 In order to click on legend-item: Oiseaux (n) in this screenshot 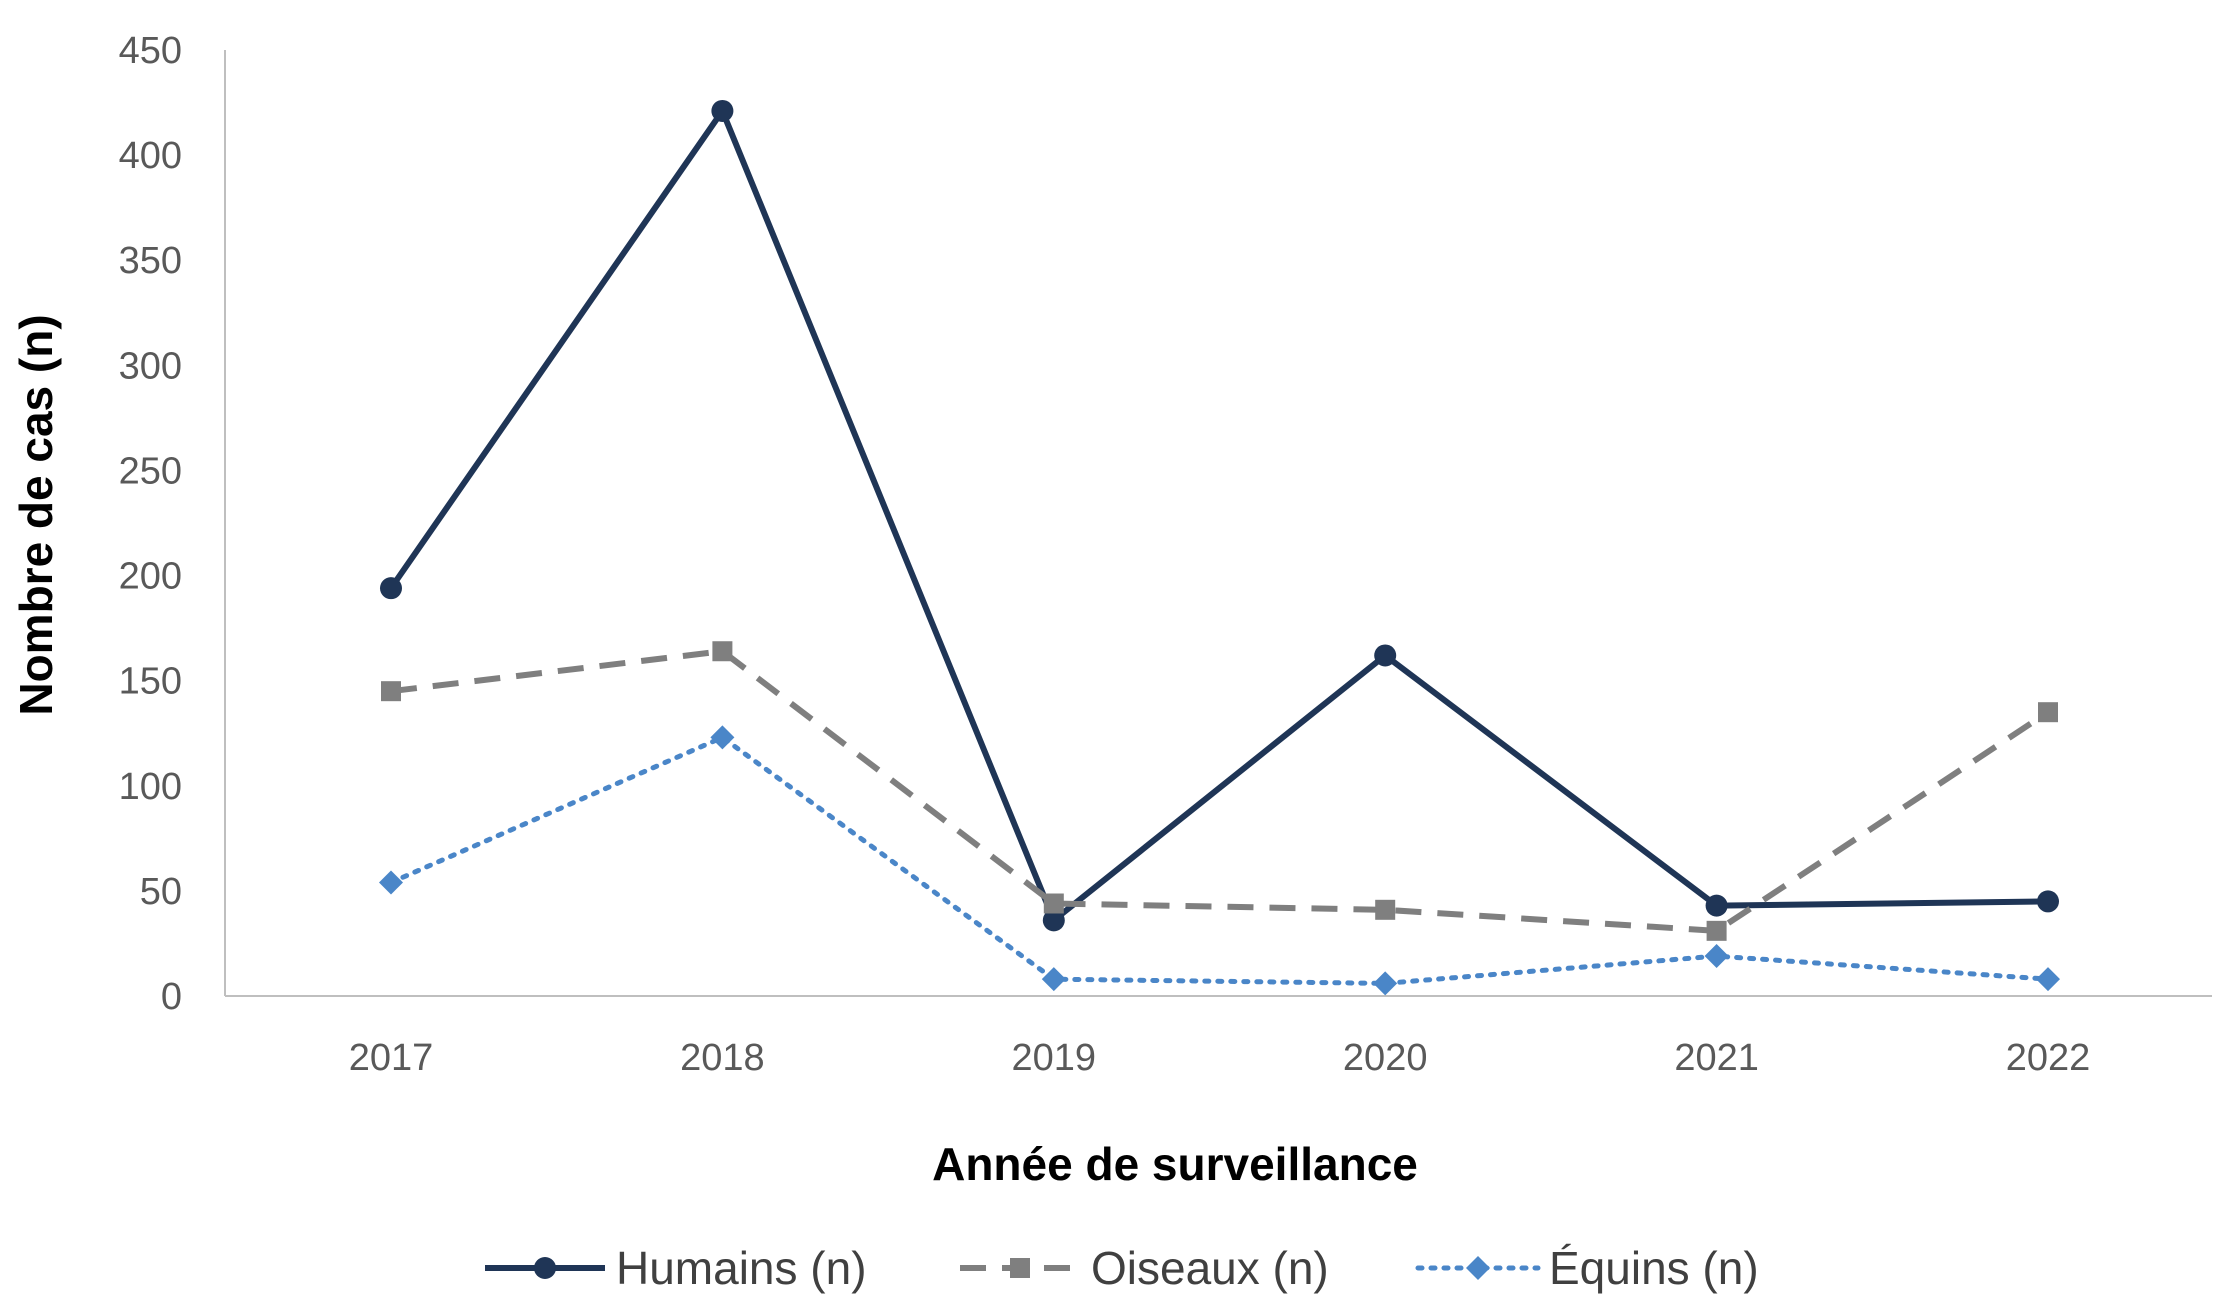, I will do `click(1144, 1268)`.